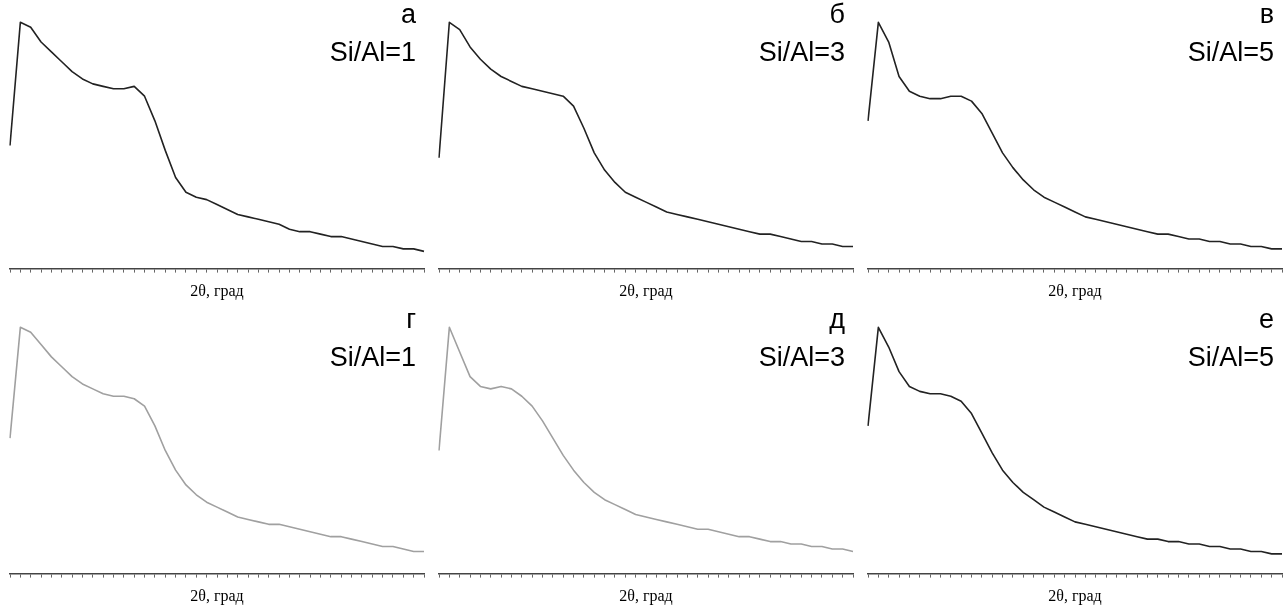  What do you see at coordinates (837, 318) in the screenshot?
I see `annotation: д` at bounding box center [837, 318].